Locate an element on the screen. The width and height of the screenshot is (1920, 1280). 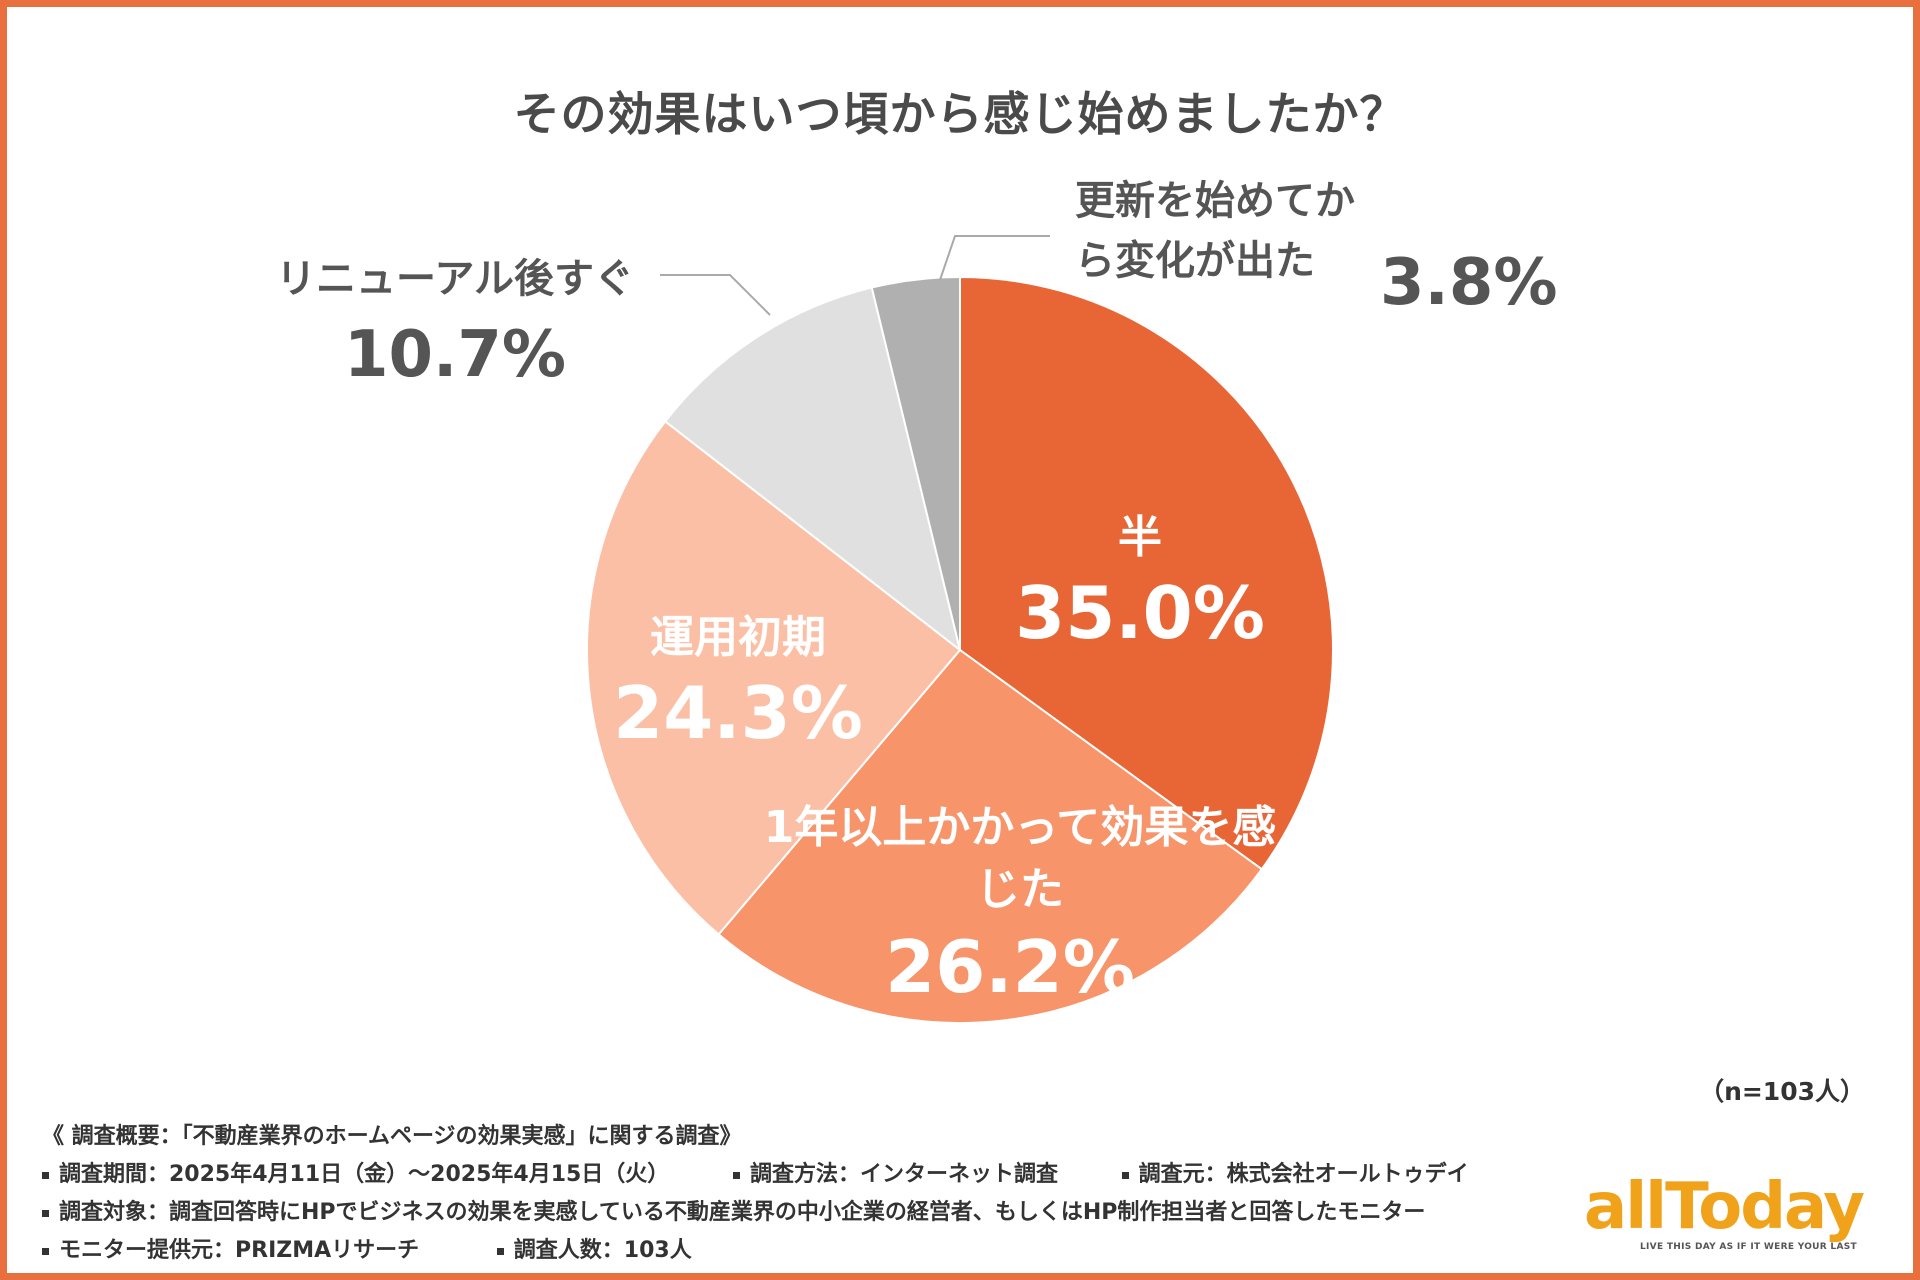
slice-label: じた is located at coordinates (1020, 889).